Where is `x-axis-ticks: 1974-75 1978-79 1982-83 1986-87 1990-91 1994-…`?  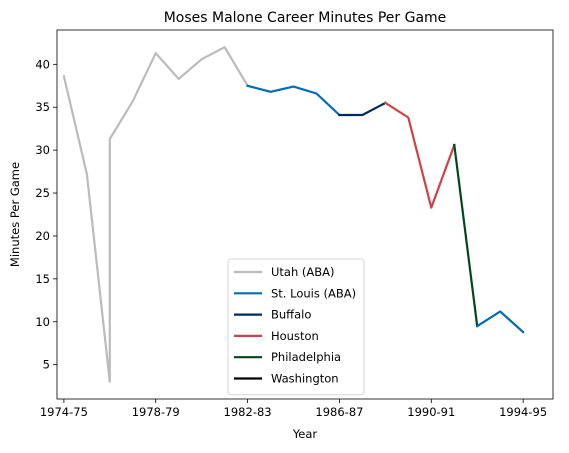 x-axis-ticks: 1974-75 1978-79 1982-83 1986-87 1990-91 1994-… is located at coordinates (293, 409).